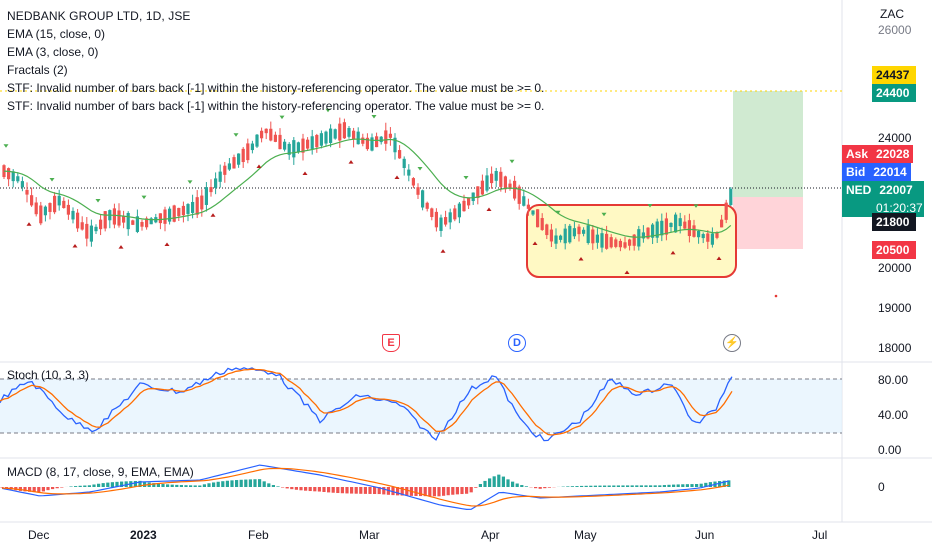  I want to click on target-zone, so click(768, 144).